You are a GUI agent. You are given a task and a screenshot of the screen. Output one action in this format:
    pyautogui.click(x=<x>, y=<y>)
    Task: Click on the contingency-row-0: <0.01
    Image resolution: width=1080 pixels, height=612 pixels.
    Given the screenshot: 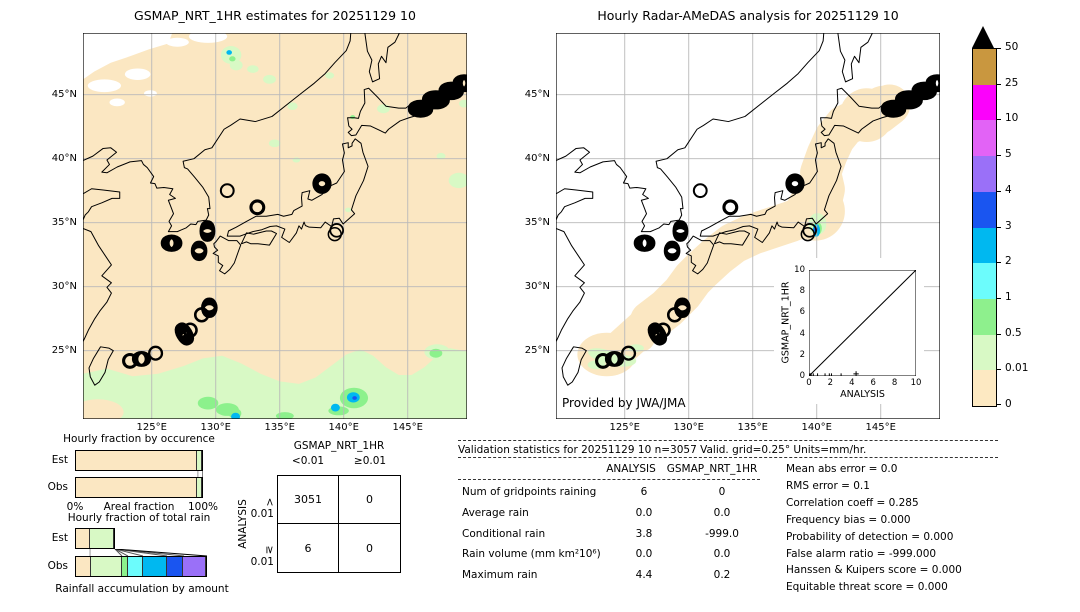 What is the action you would take?
    pyautogui.click(x=260, y=508)
    